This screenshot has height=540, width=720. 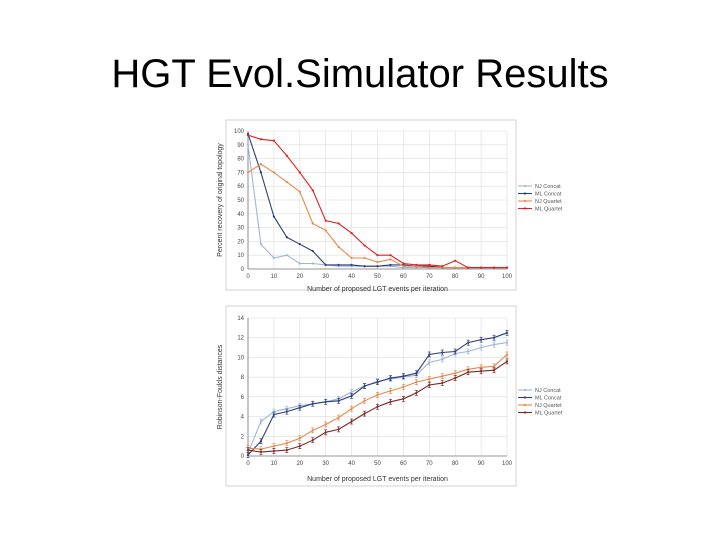 I want to click on legend-label: ML Concat, so click(x=548, y=195).